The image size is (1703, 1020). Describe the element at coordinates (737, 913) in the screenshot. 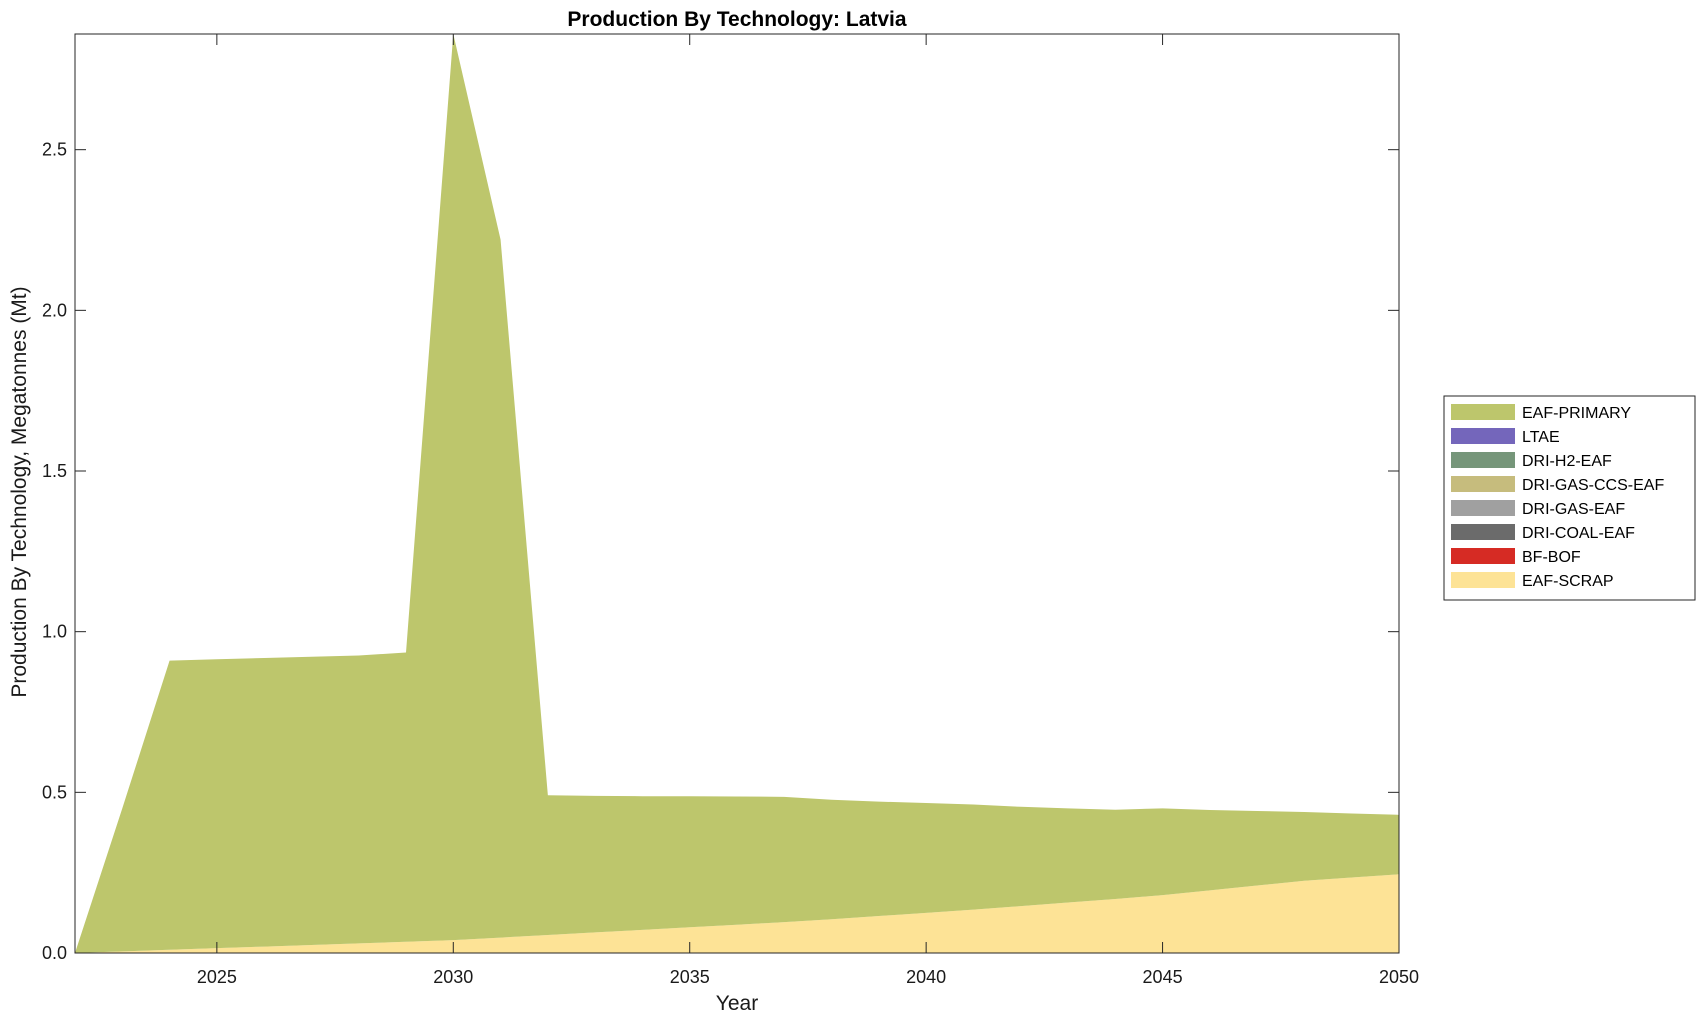

I see `area-eaf-scrap` at that location.